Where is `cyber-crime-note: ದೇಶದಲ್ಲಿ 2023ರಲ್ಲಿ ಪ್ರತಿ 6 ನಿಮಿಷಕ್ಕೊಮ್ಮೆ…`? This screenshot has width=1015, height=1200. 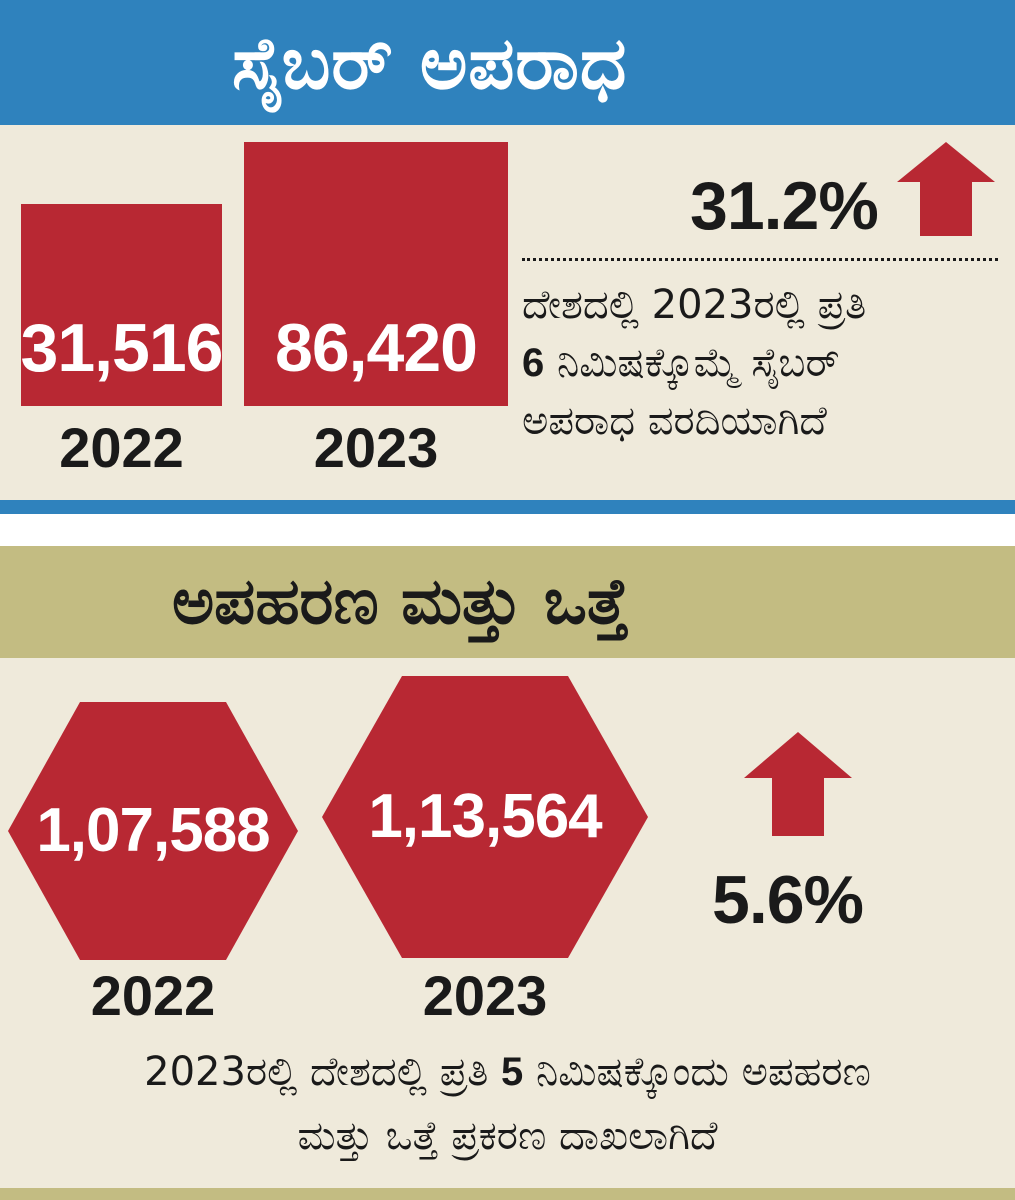
cyber-crime-note: ದೇಶದಲ್ಲಿ 2023ರಲ್ಲಿ ಪ್ರತಿ 6 ನಿಮಿಷಕ್ಕೊಮ್ಮೆ… is located at coordinates (757, 363).